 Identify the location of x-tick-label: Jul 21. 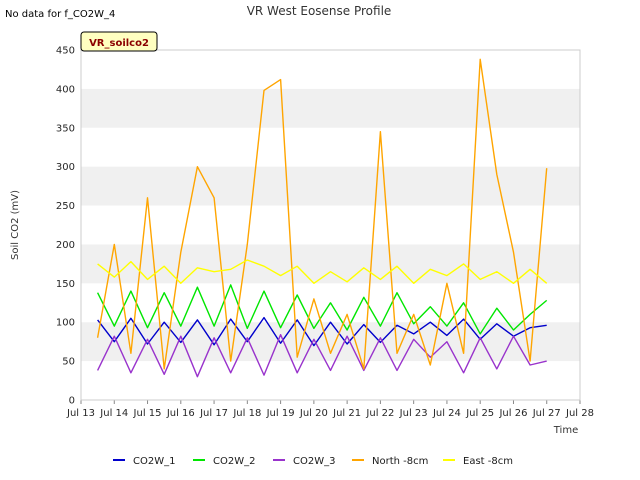
(346, 413).